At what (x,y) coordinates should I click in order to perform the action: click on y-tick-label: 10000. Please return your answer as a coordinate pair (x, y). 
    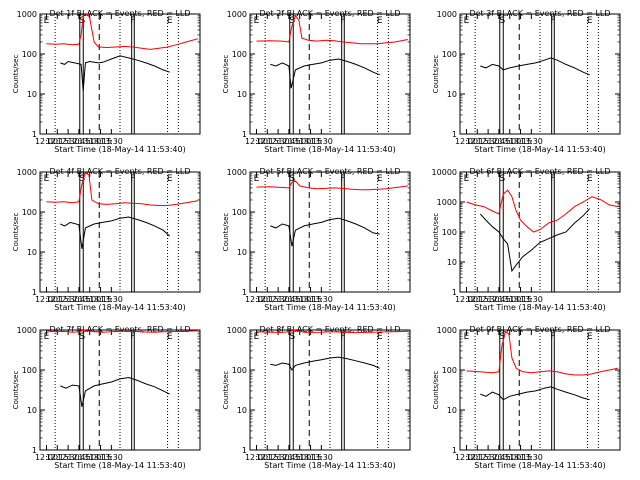
    Looking at the image, I should click on (444, 172).